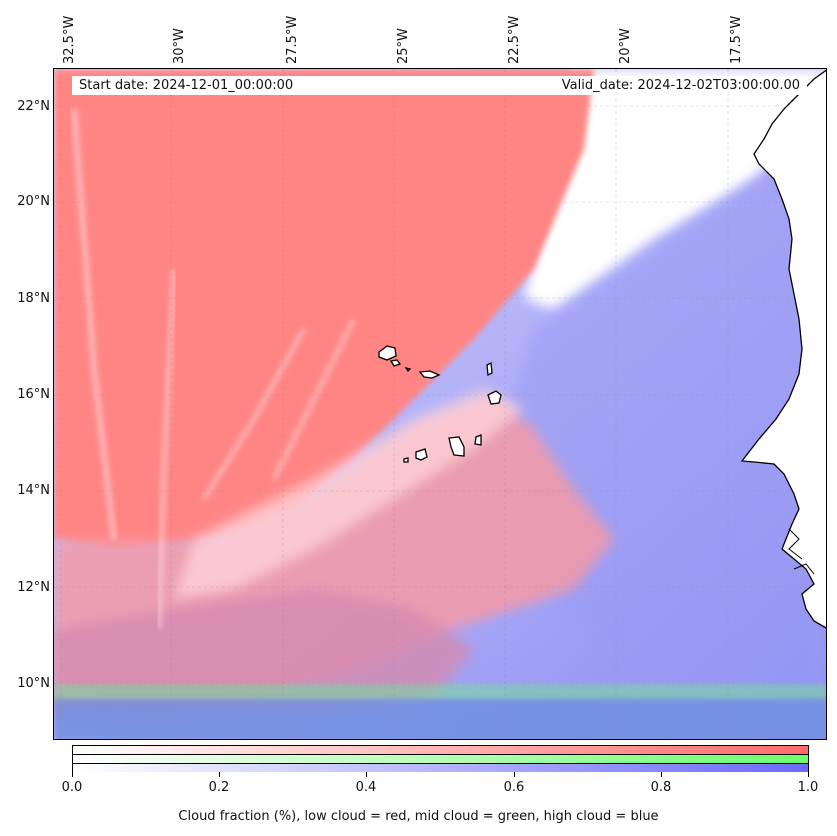 Image resolution: width=837 pixels, height=836 pixels. I want to click on island-santo-antao, so click(387, 353).